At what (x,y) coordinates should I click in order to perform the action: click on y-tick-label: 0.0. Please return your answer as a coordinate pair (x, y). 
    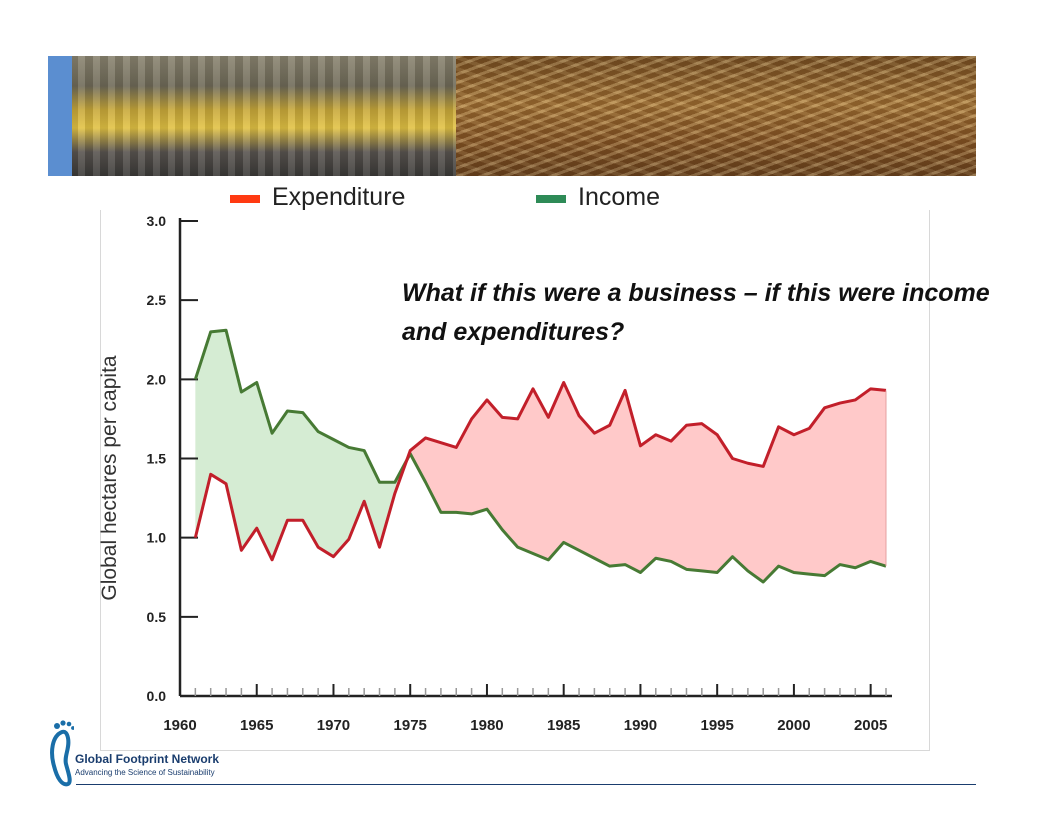
    Looking at the image, I should click on (157, 696).